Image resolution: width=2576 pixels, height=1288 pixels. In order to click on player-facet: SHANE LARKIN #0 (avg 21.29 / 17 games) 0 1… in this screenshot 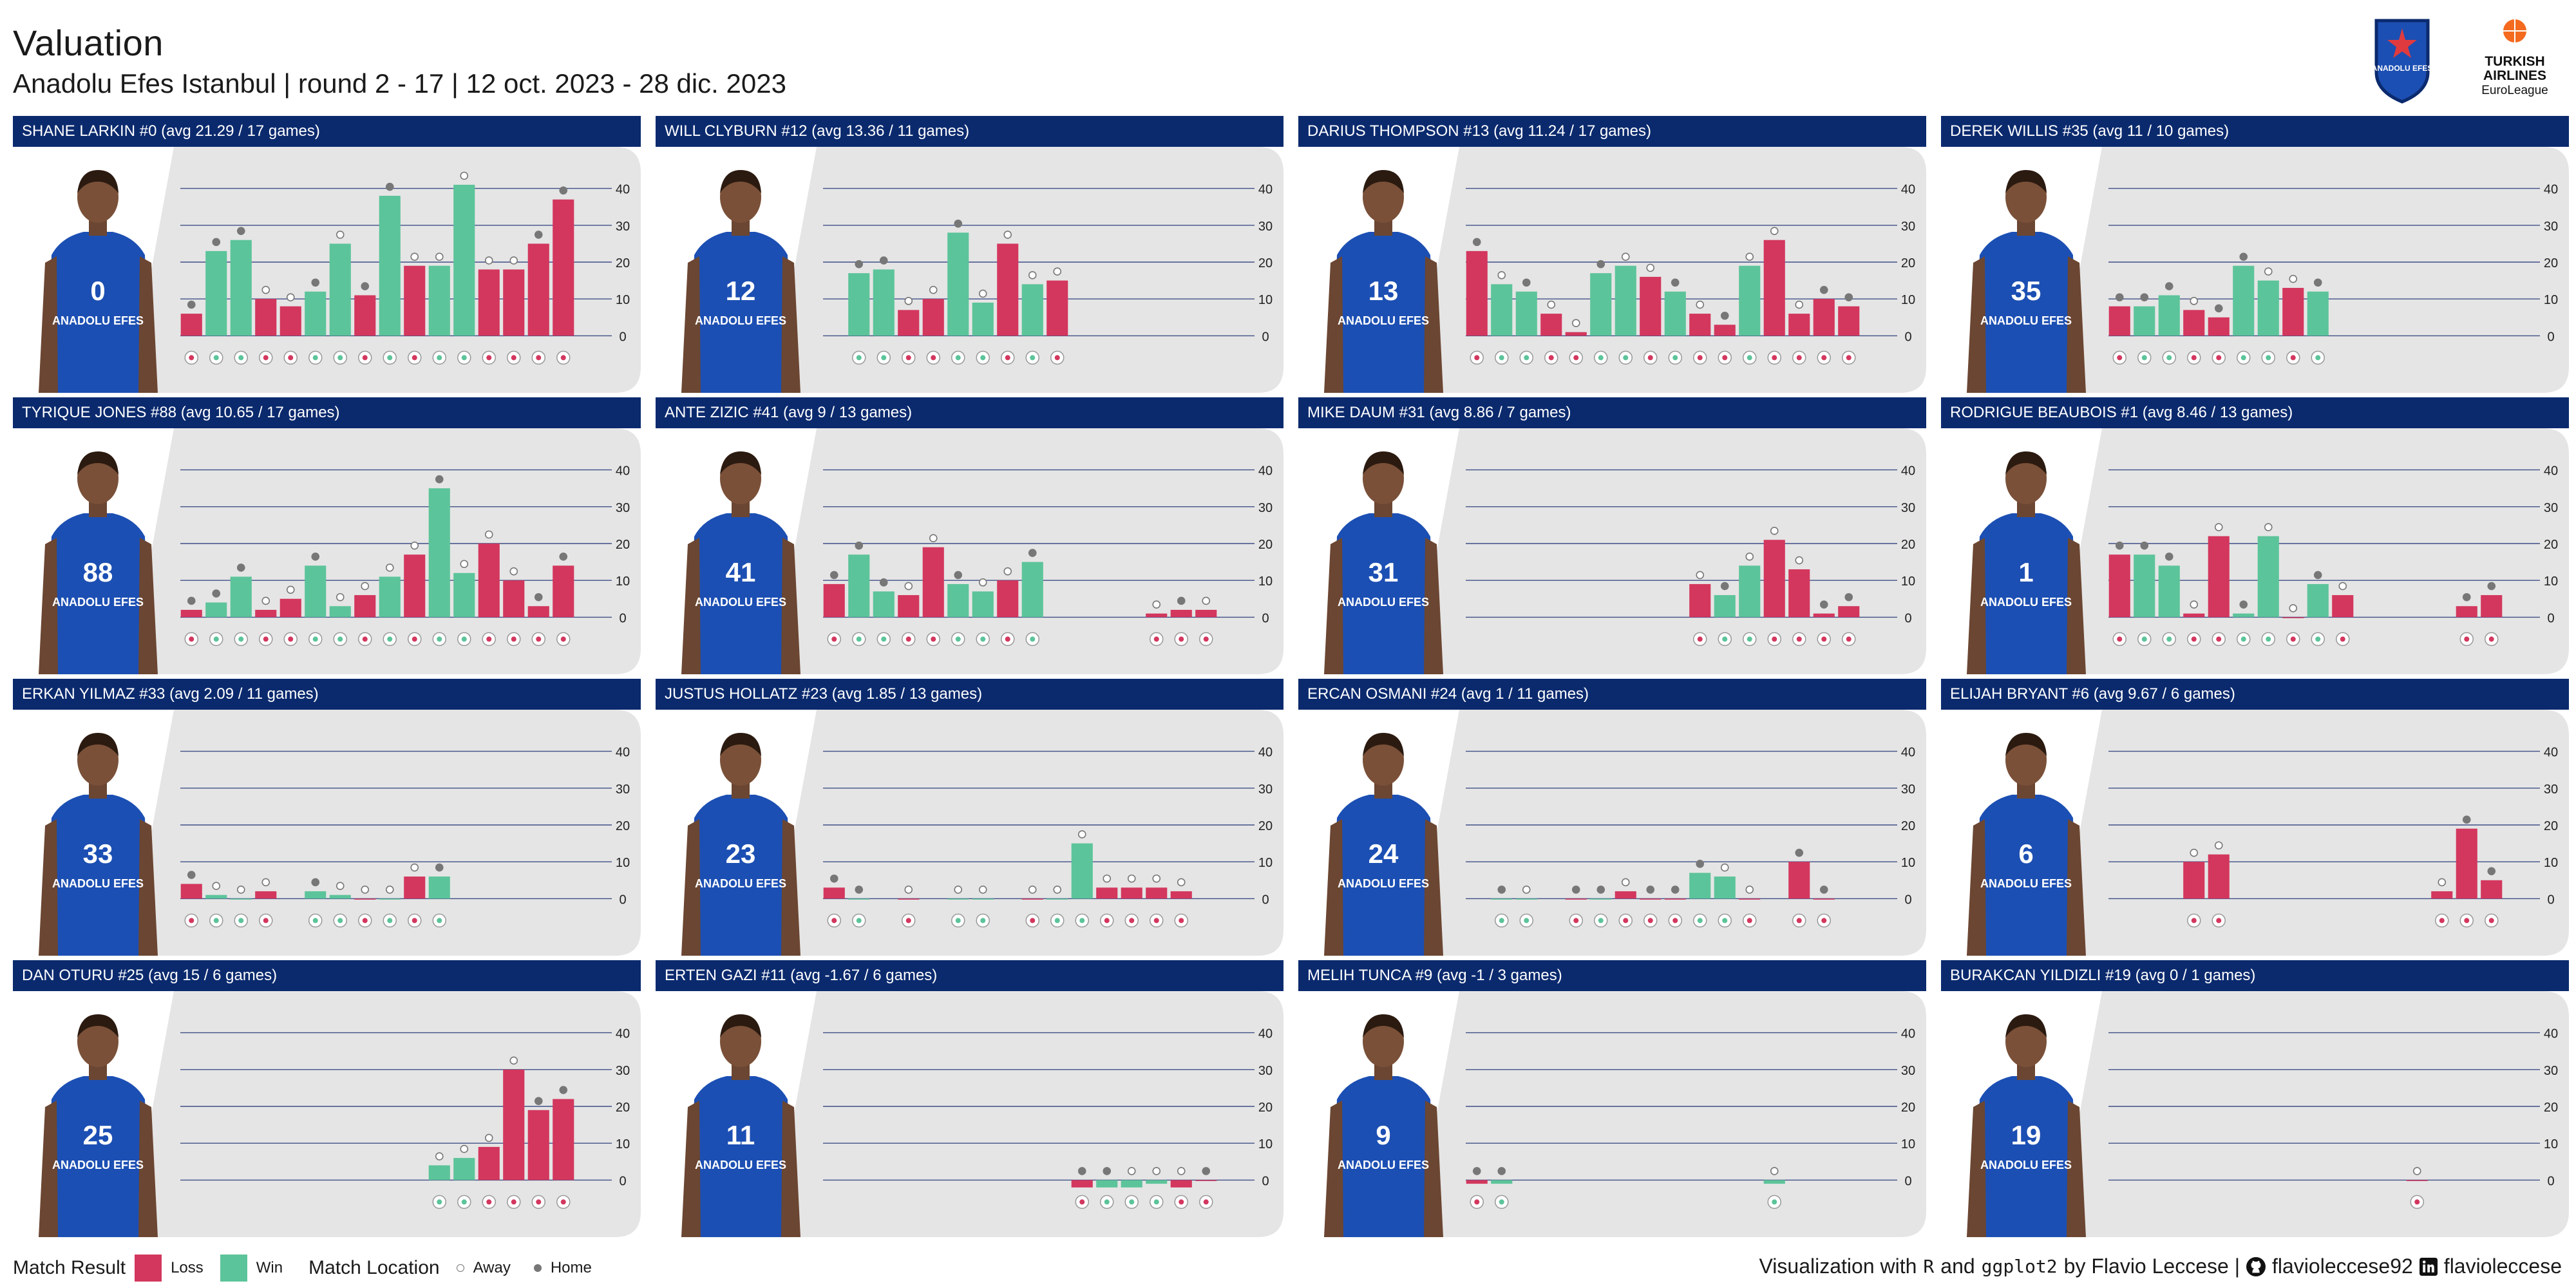, I will do `click(327, 255)`.